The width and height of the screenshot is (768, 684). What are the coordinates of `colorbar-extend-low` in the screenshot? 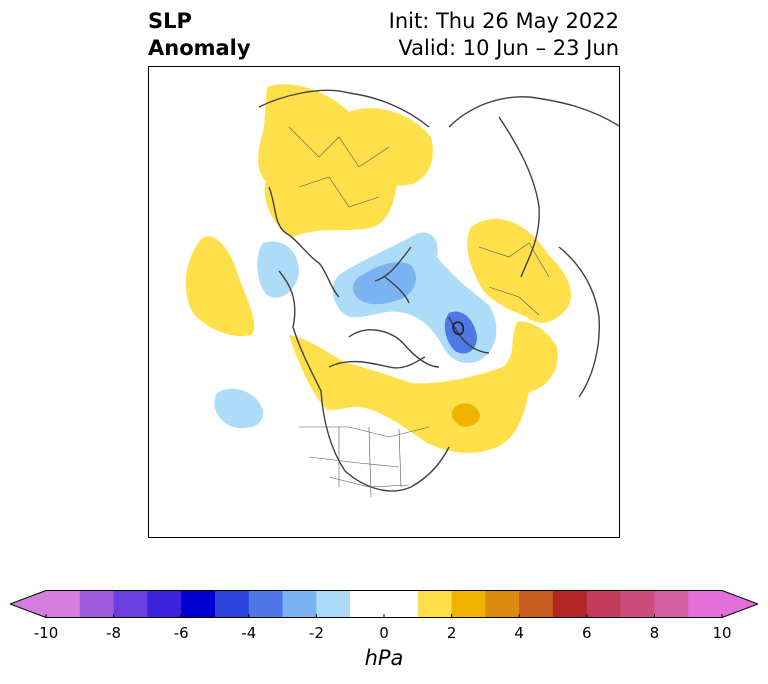 It's located at (28, 604).